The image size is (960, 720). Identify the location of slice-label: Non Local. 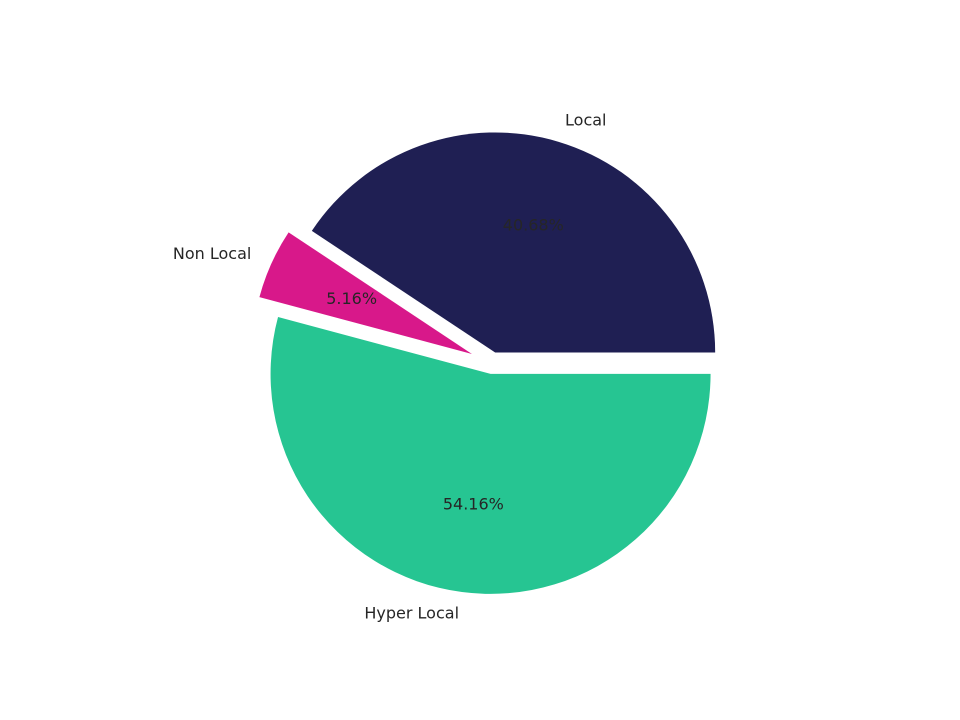
(212, 253).